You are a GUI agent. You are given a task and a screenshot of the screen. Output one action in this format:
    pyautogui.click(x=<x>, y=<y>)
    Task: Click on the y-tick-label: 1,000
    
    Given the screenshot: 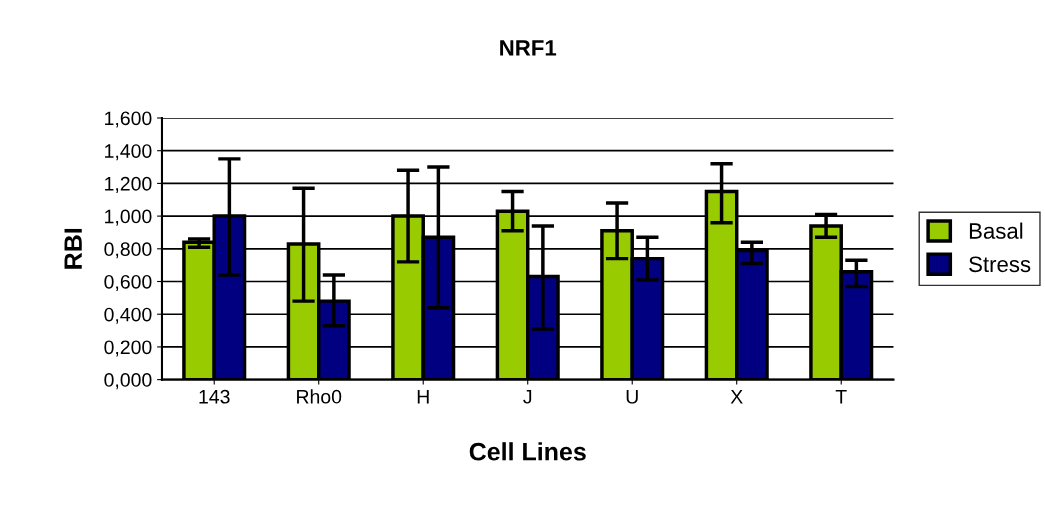 What is the action you would take?
    pyautogui.click(x=128, y=217)
    